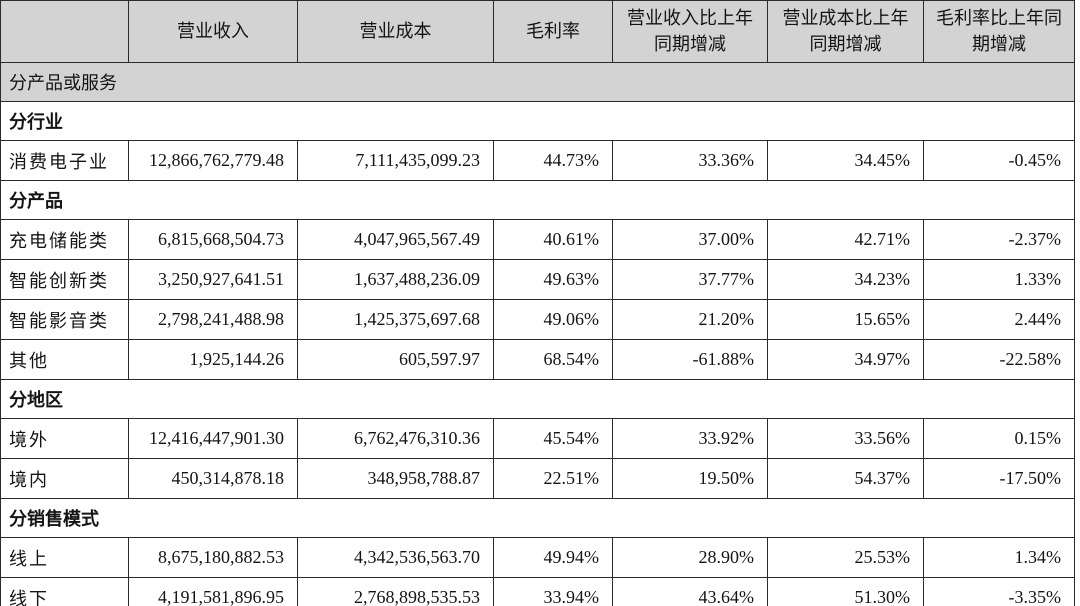 This screenshot has width=1080, height=606. What do you see at coordinates (395, 319) in the screenshot?
I see `cell-value: 1,425,375,697.68` at bounding box center [395, 319].